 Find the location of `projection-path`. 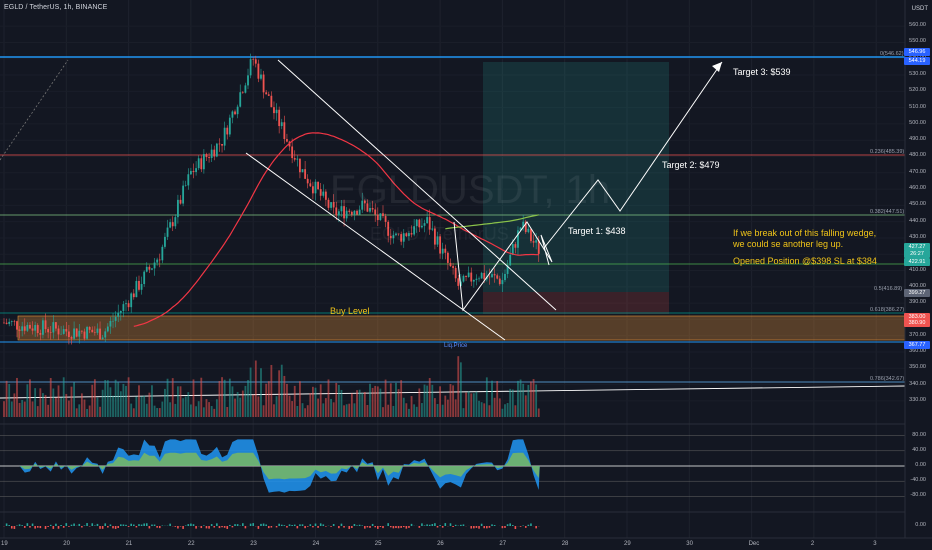

projection-path is located at coordinates (633, 155).